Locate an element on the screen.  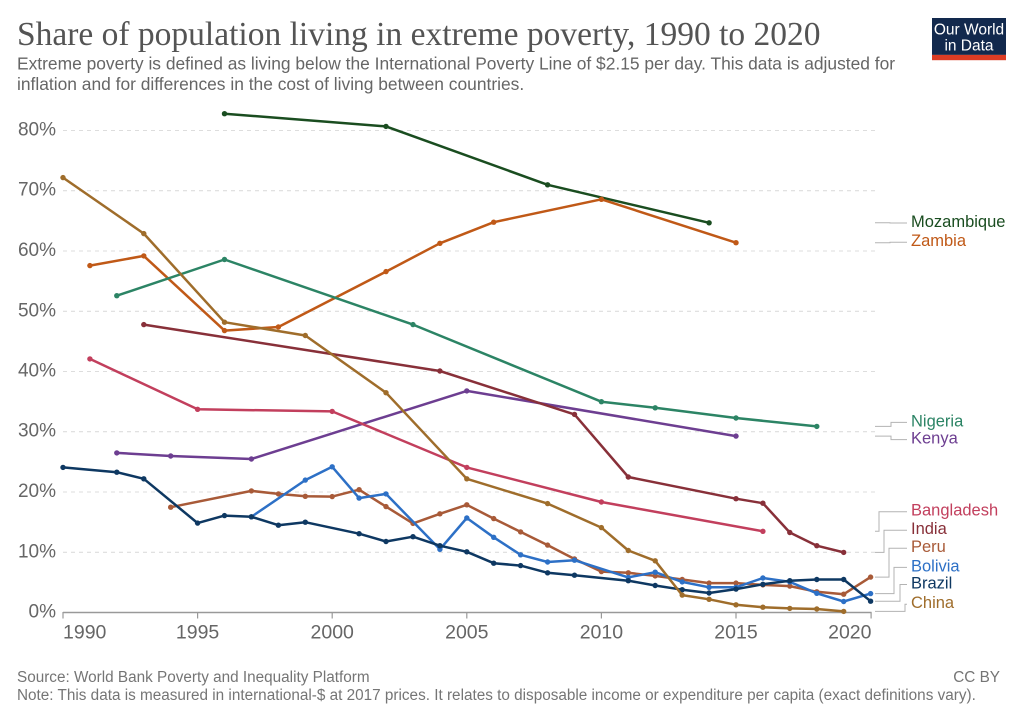
svg-text: CC BY is located at coordinates (976, 677).